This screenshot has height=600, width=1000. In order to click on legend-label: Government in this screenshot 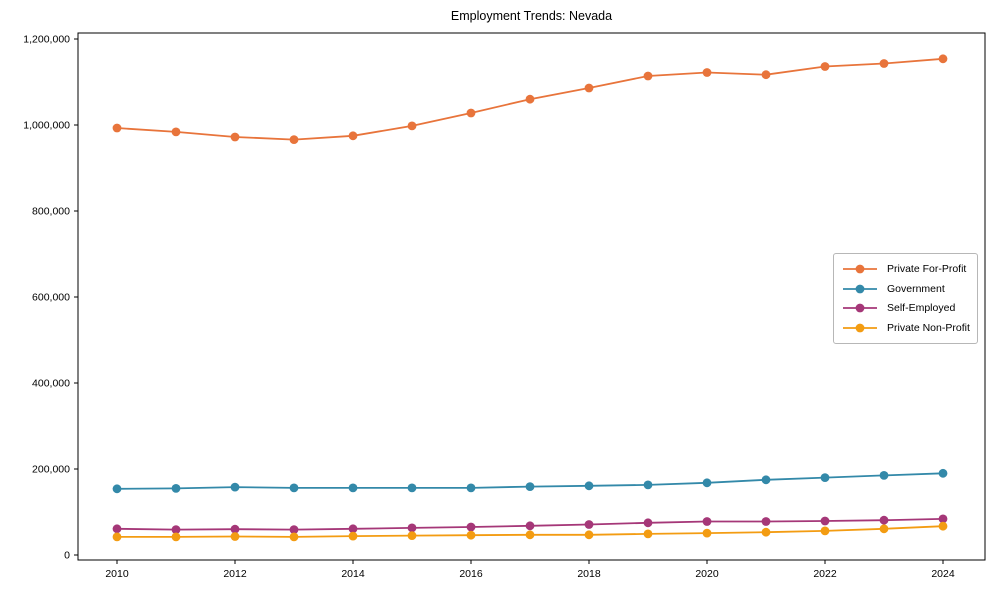, I will do `click(916, 288)`.